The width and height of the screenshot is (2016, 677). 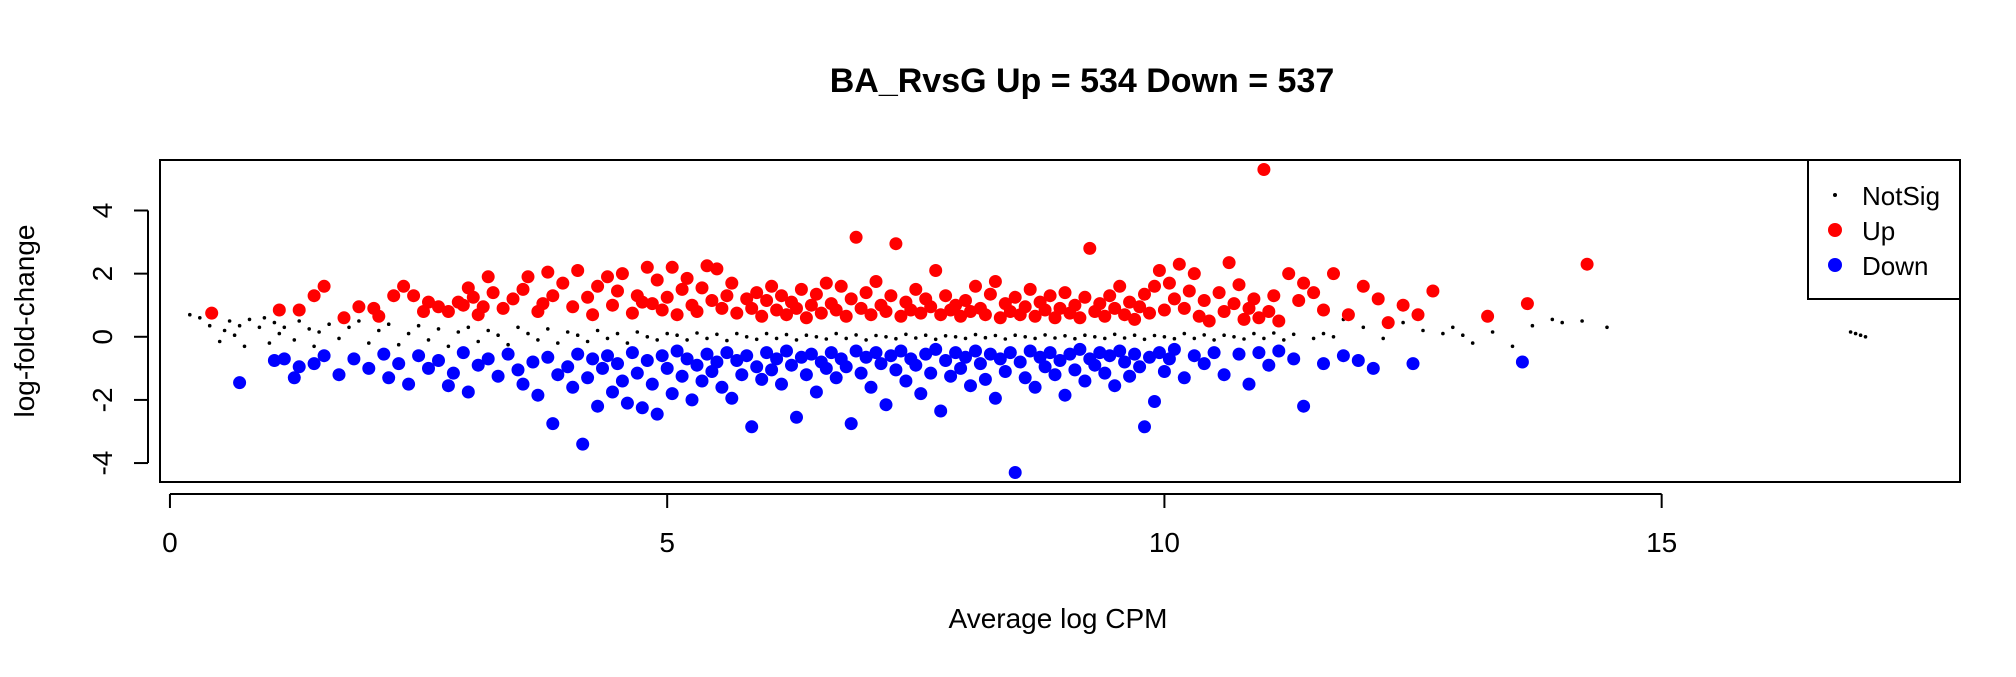 What do you see at coordinates (1901, 196) in the screenshot?
I see `legend-notsig-label: NotSig` at bounding box center [1901, 196].